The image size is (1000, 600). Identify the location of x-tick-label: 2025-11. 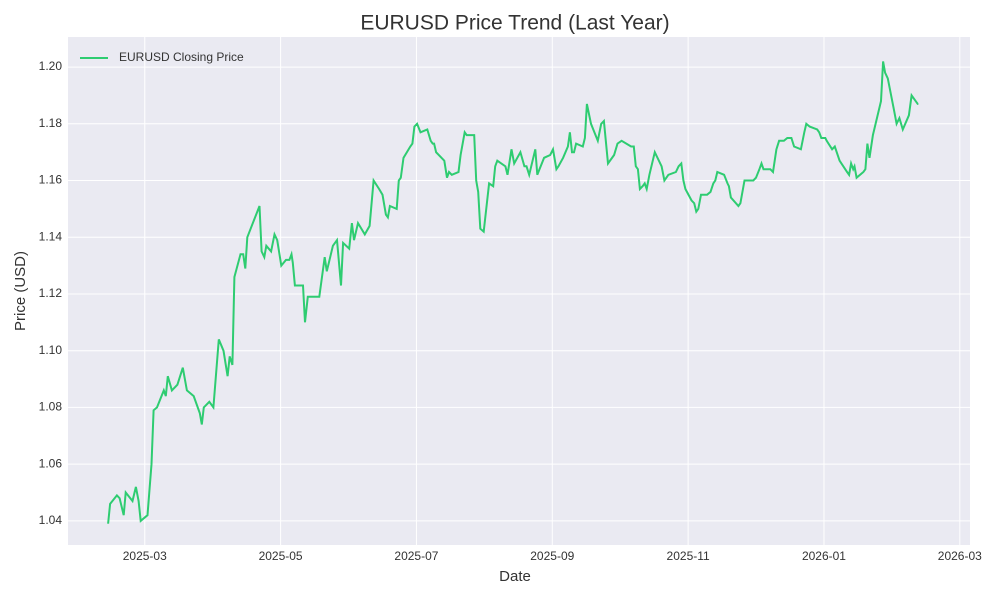
(688, 556).